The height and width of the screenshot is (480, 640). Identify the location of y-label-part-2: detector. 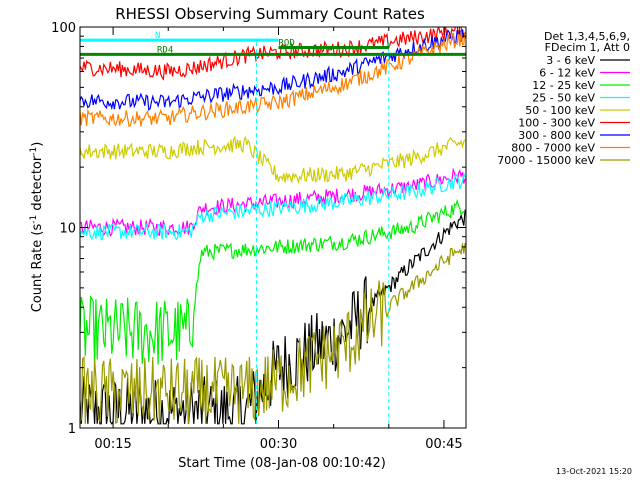
(37, 185).